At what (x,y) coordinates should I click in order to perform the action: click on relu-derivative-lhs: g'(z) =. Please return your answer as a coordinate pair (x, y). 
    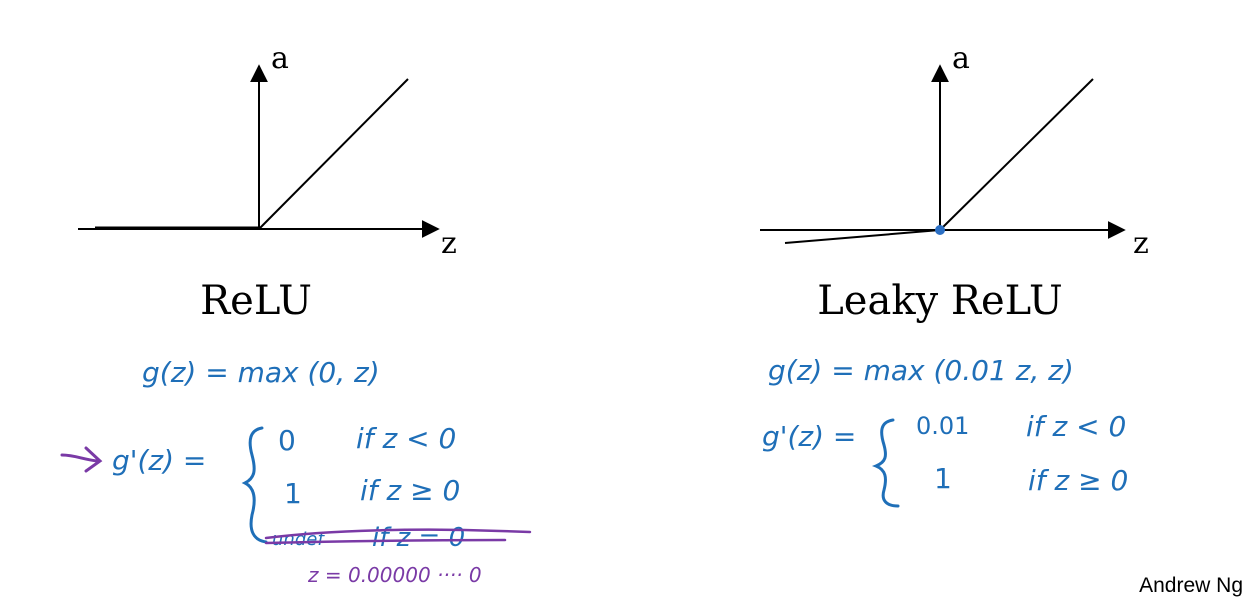
    Looking at the image, I should click on (159, 460).